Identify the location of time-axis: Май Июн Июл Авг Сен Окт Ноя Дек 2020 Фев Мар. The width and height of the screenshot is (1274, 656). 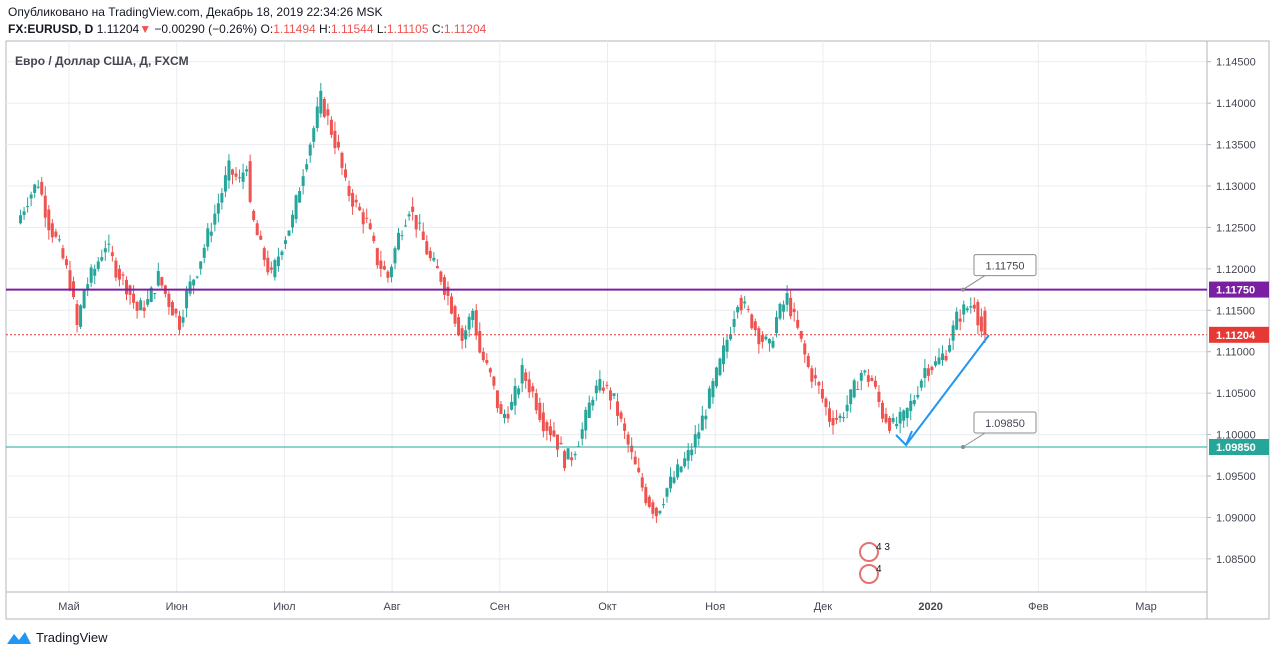
(607, 607).